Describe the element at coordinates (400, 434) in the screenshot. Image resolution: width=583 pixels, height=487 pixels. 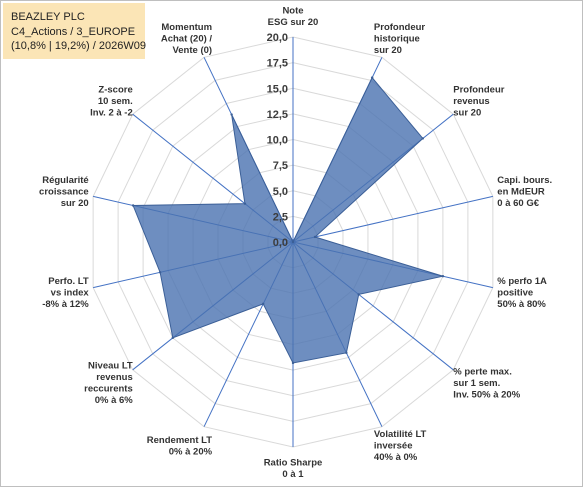
I see `axis-label-line: Volatilité LT` at that location.